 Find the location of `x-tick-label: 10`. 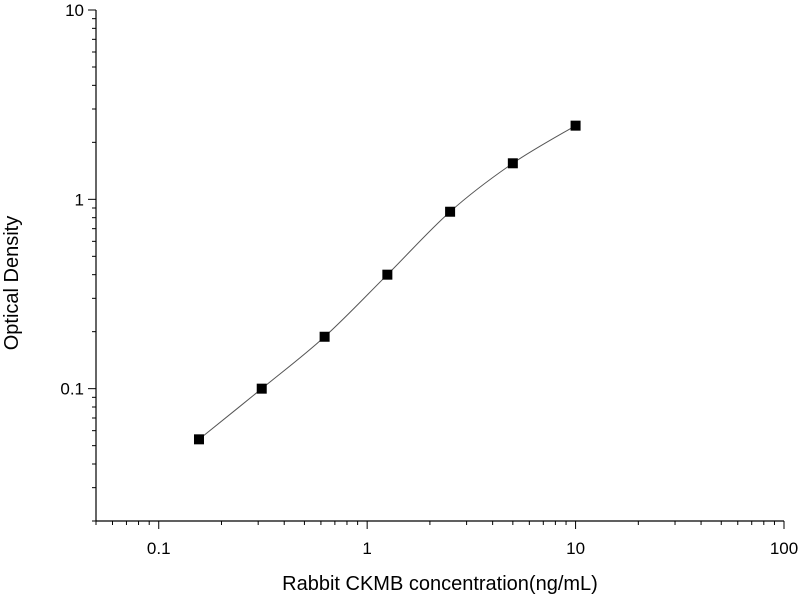

x-tick-label: 10 is located at coordinates (575, 548).